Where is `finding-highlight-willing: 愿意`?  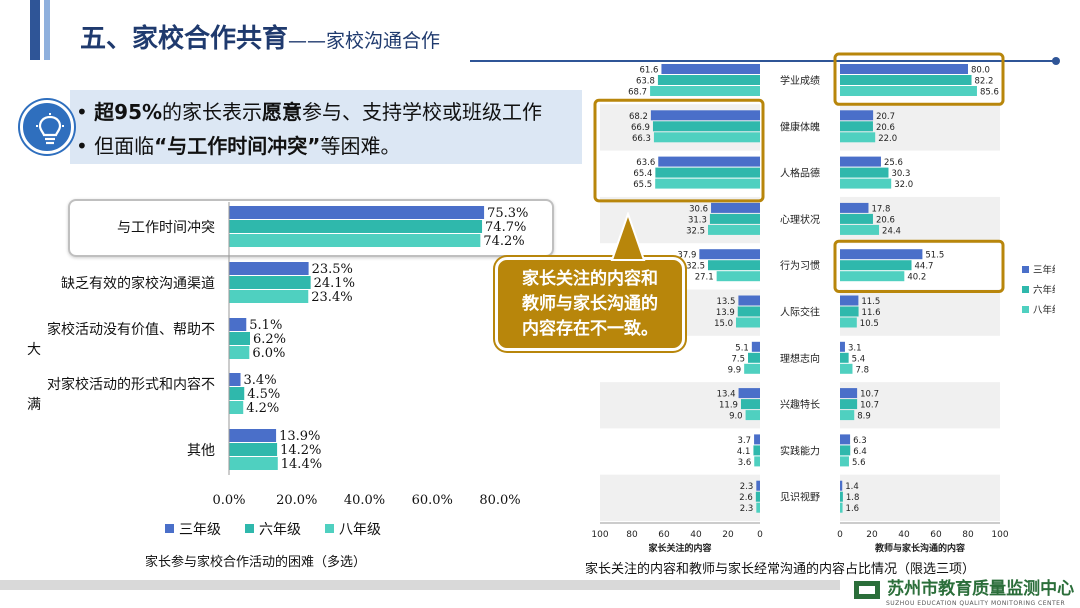
finding-highlight-willing: 愿意 is located at coordinates (282, 112).